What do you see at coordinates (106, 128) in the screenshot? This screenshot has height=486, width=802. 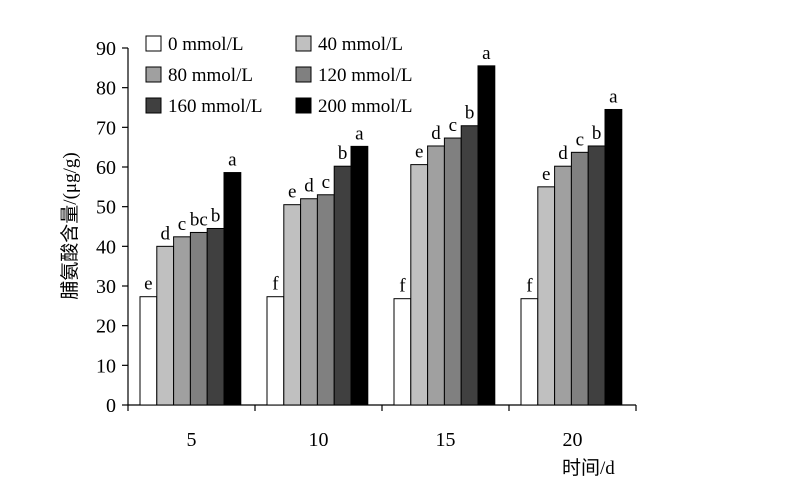 I see `y-tick-label: 70` at bounding box center [106, 128].